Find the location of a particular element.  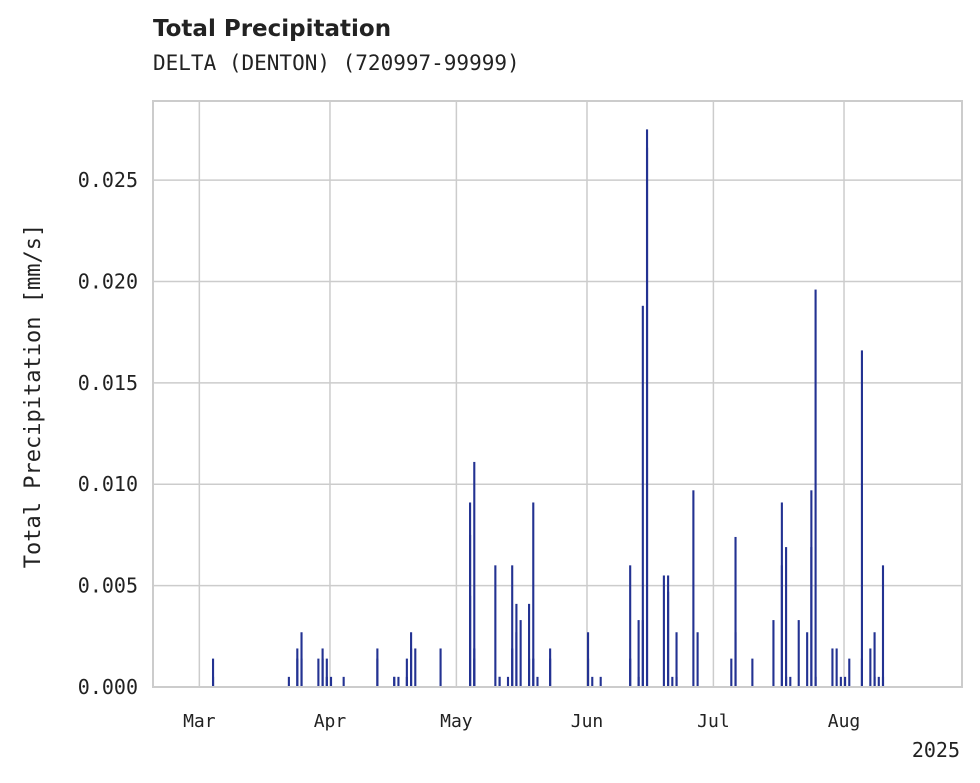

x-tick-label: May is located at coordinates (456, 721).